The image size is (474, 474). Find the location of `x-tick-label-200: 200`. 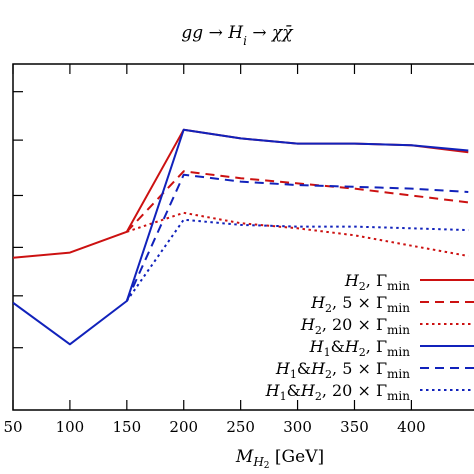

x-tick-label-200: 200 is located at coordinates (183, 427).